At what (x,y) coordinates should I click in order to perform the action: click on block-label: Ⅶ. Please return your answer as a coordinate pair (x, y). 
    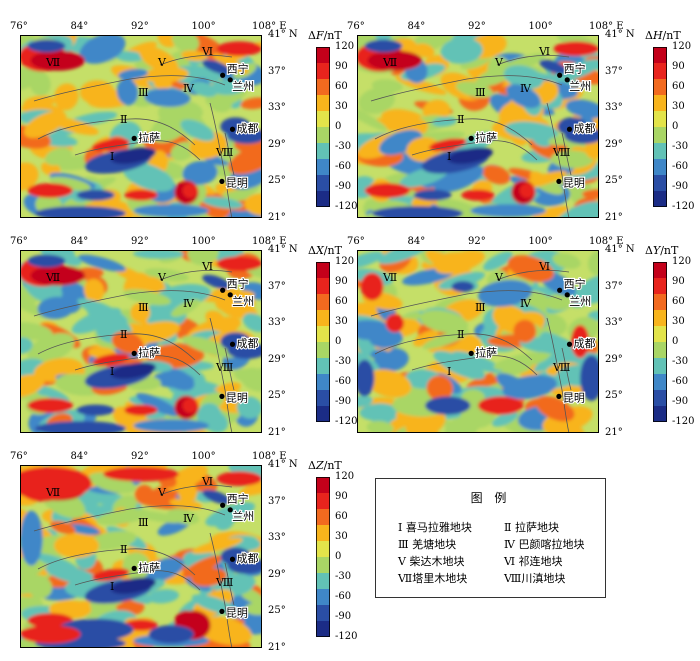
    Looking at the image, I should click on (52, 492).